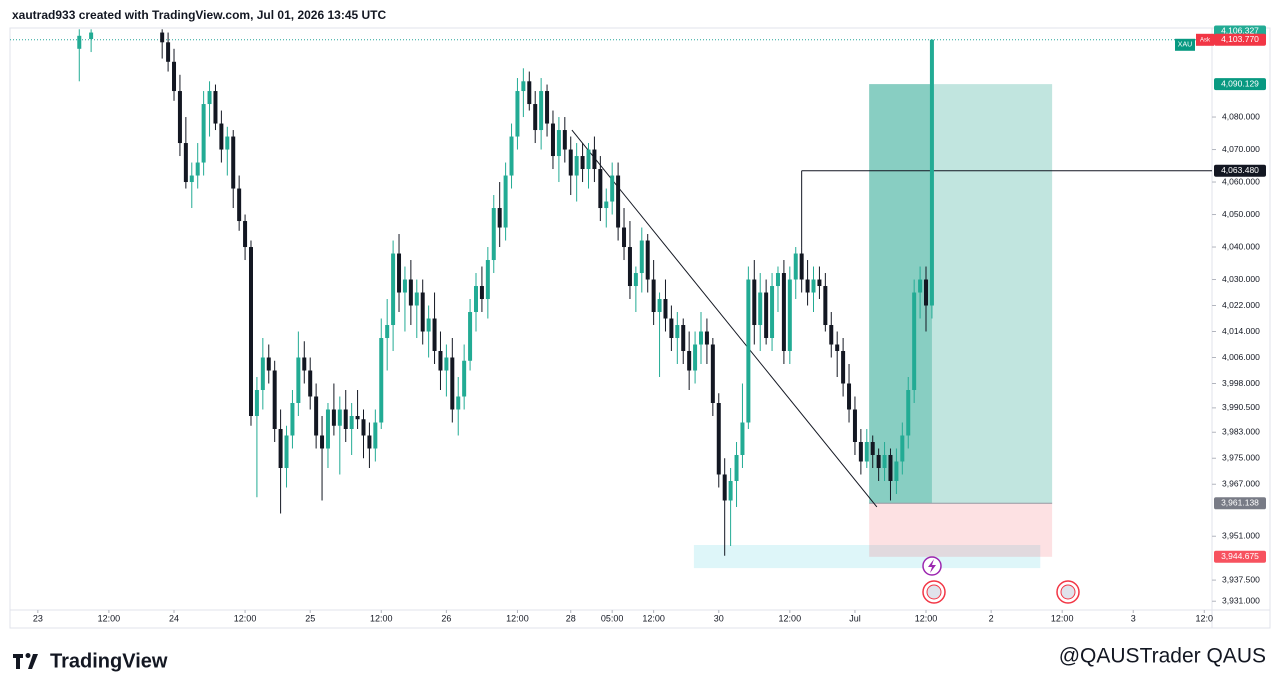  What do you see at coordinates (867, 557) in the screenshot?
I see `zone` at bounding box center [867, 557].